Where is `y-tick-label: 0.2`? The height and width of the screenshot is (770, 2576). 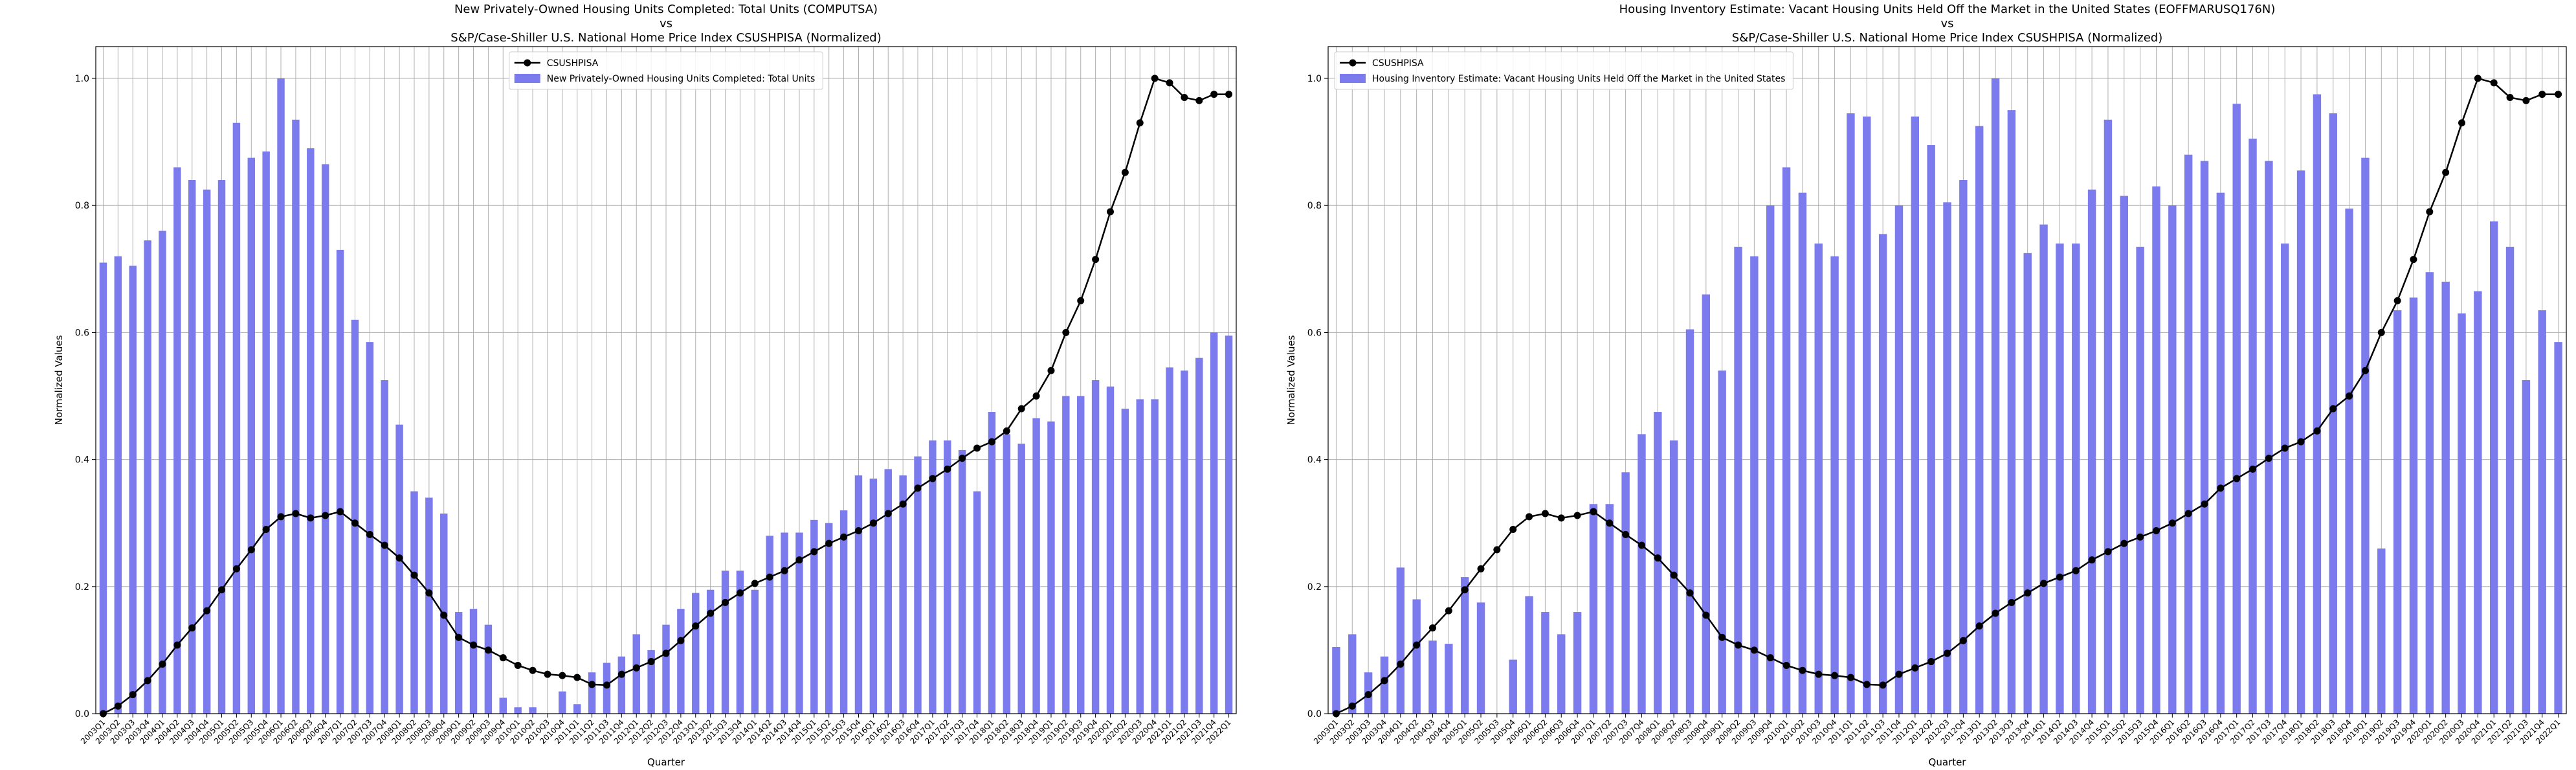 y-tick-label: 0.2 is located at coordinates (1314, 587).